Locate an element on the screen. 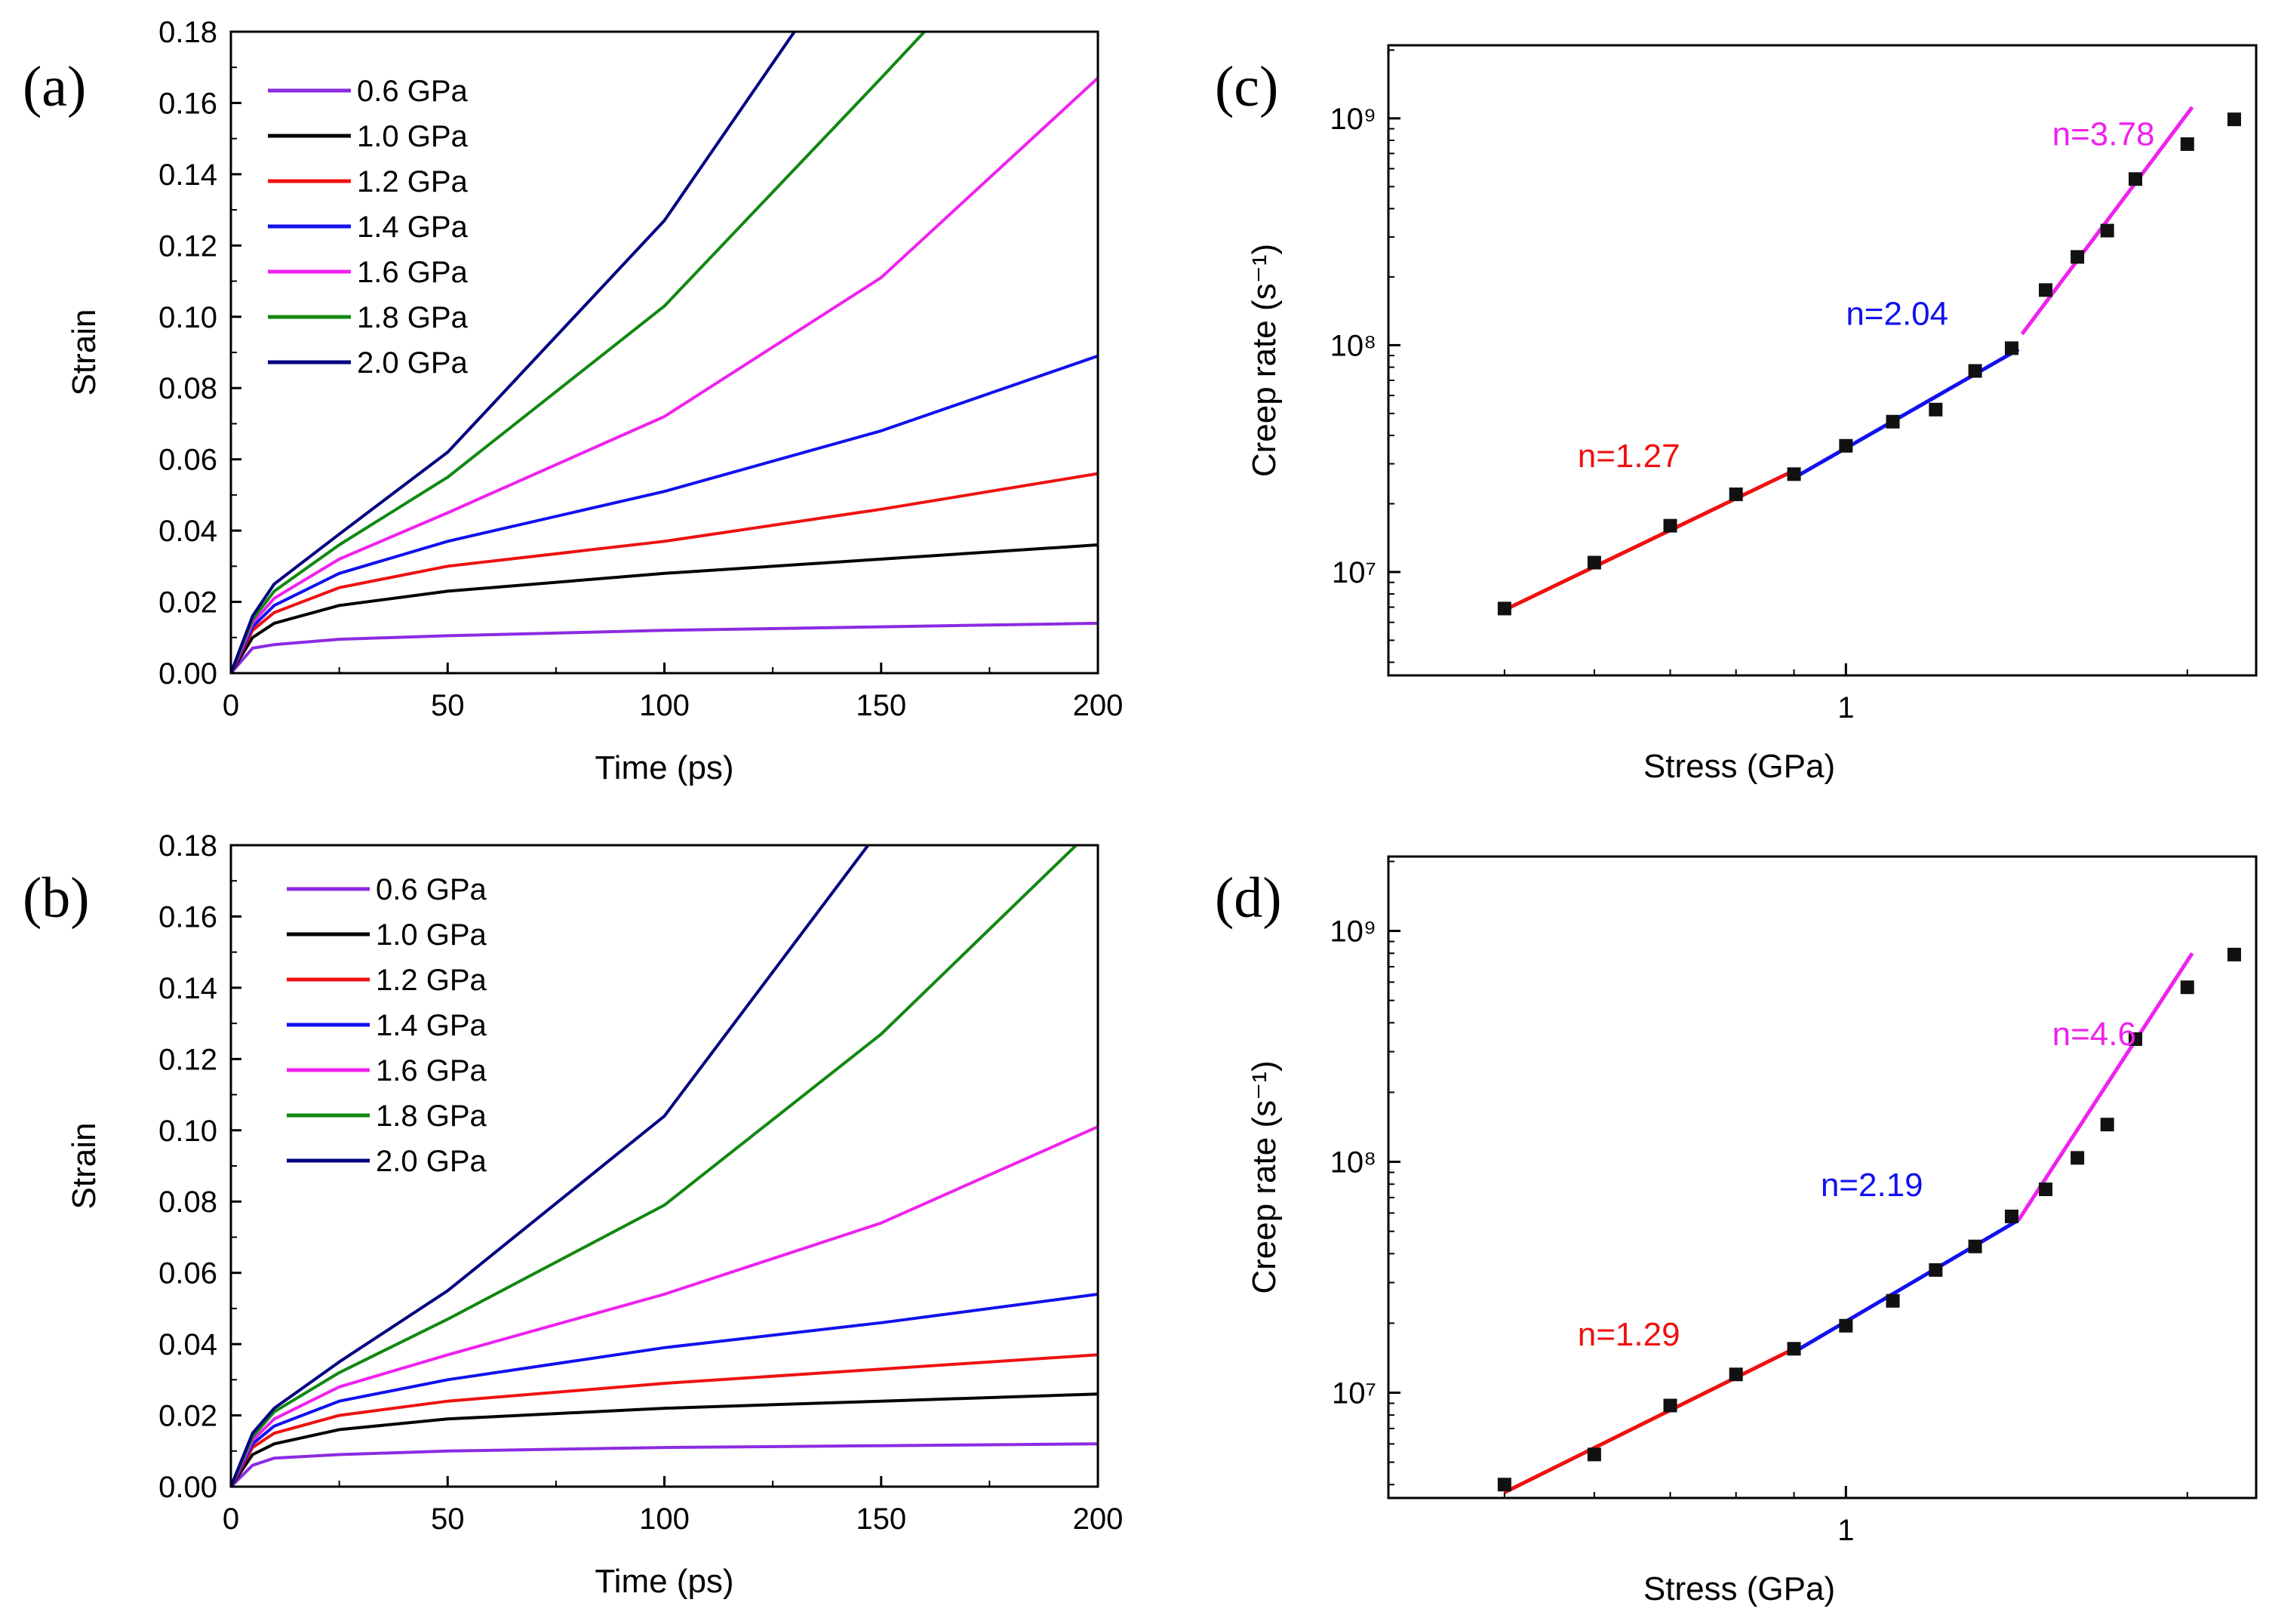 Image resolution: width=2272 pixels, height=1624 pixels. fit-annotation: n=3.78 is located at coordinates (2103, 134).